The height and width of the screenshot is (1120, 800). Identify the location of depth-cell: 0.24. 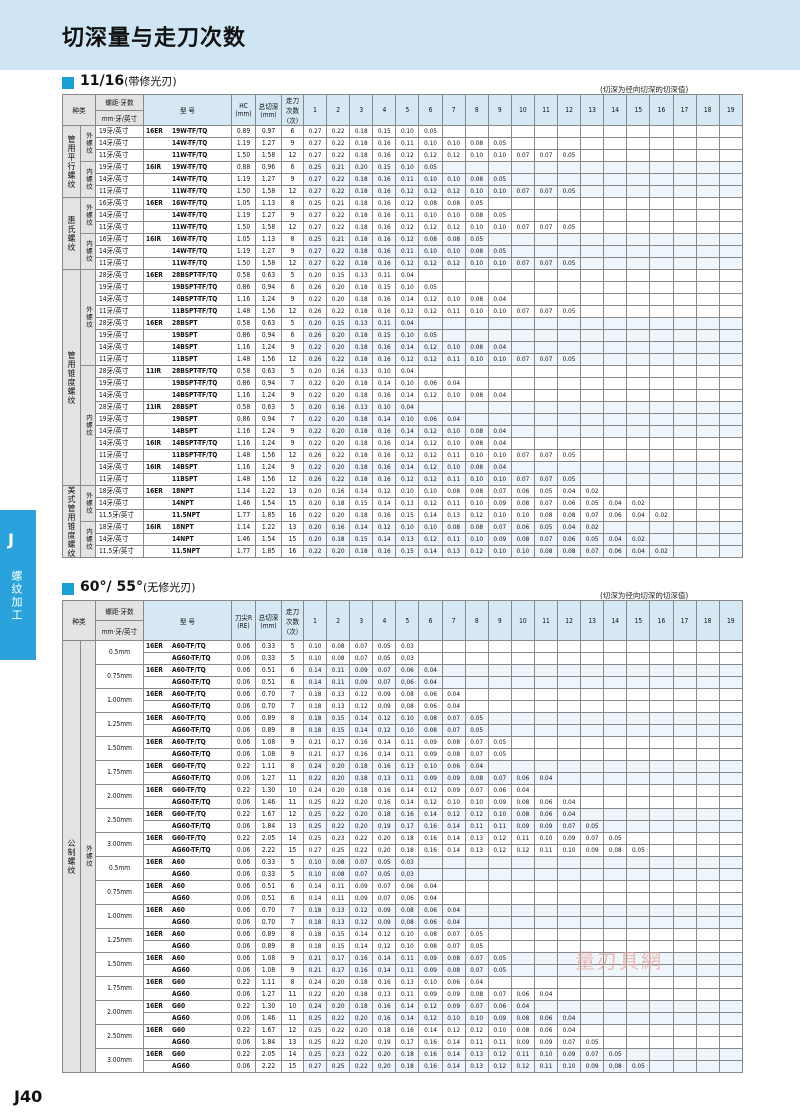
(315, 766).